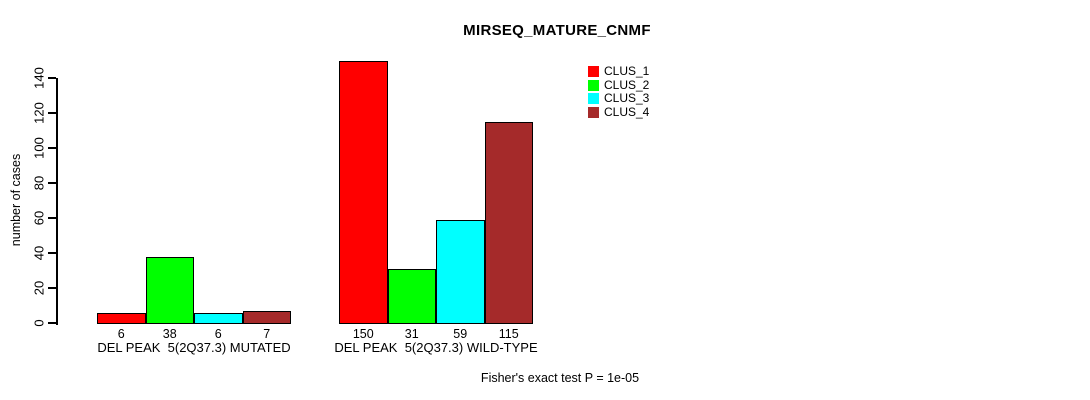 The image size is (1090, 400). What do you see at coordinates (363, 192) in the screenshot?
I see `bar-clus_1-wild-type` at bounding box center [363, 192].